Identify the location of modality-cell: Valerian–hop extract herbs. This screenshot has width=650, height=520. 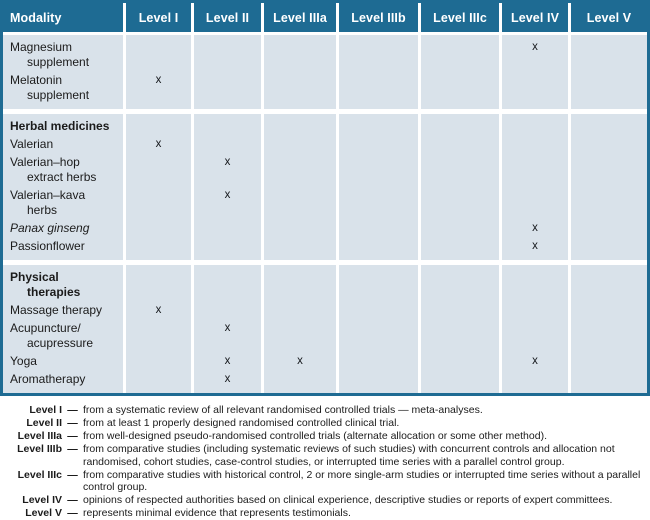
(63, 170).